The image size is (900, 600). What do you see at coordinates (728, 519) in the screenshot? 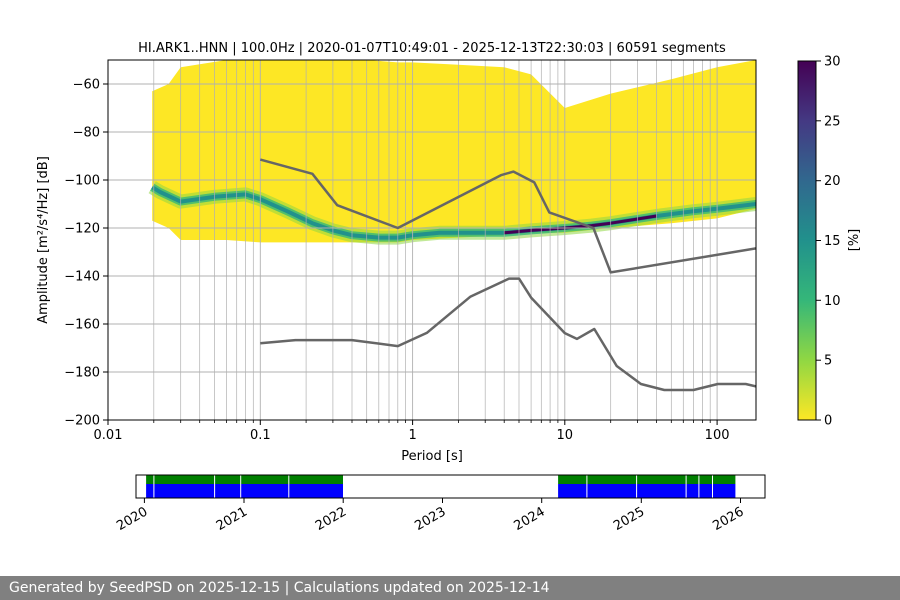
I see `timeline-tick-label: 2026` at bounding box center [728, 519].